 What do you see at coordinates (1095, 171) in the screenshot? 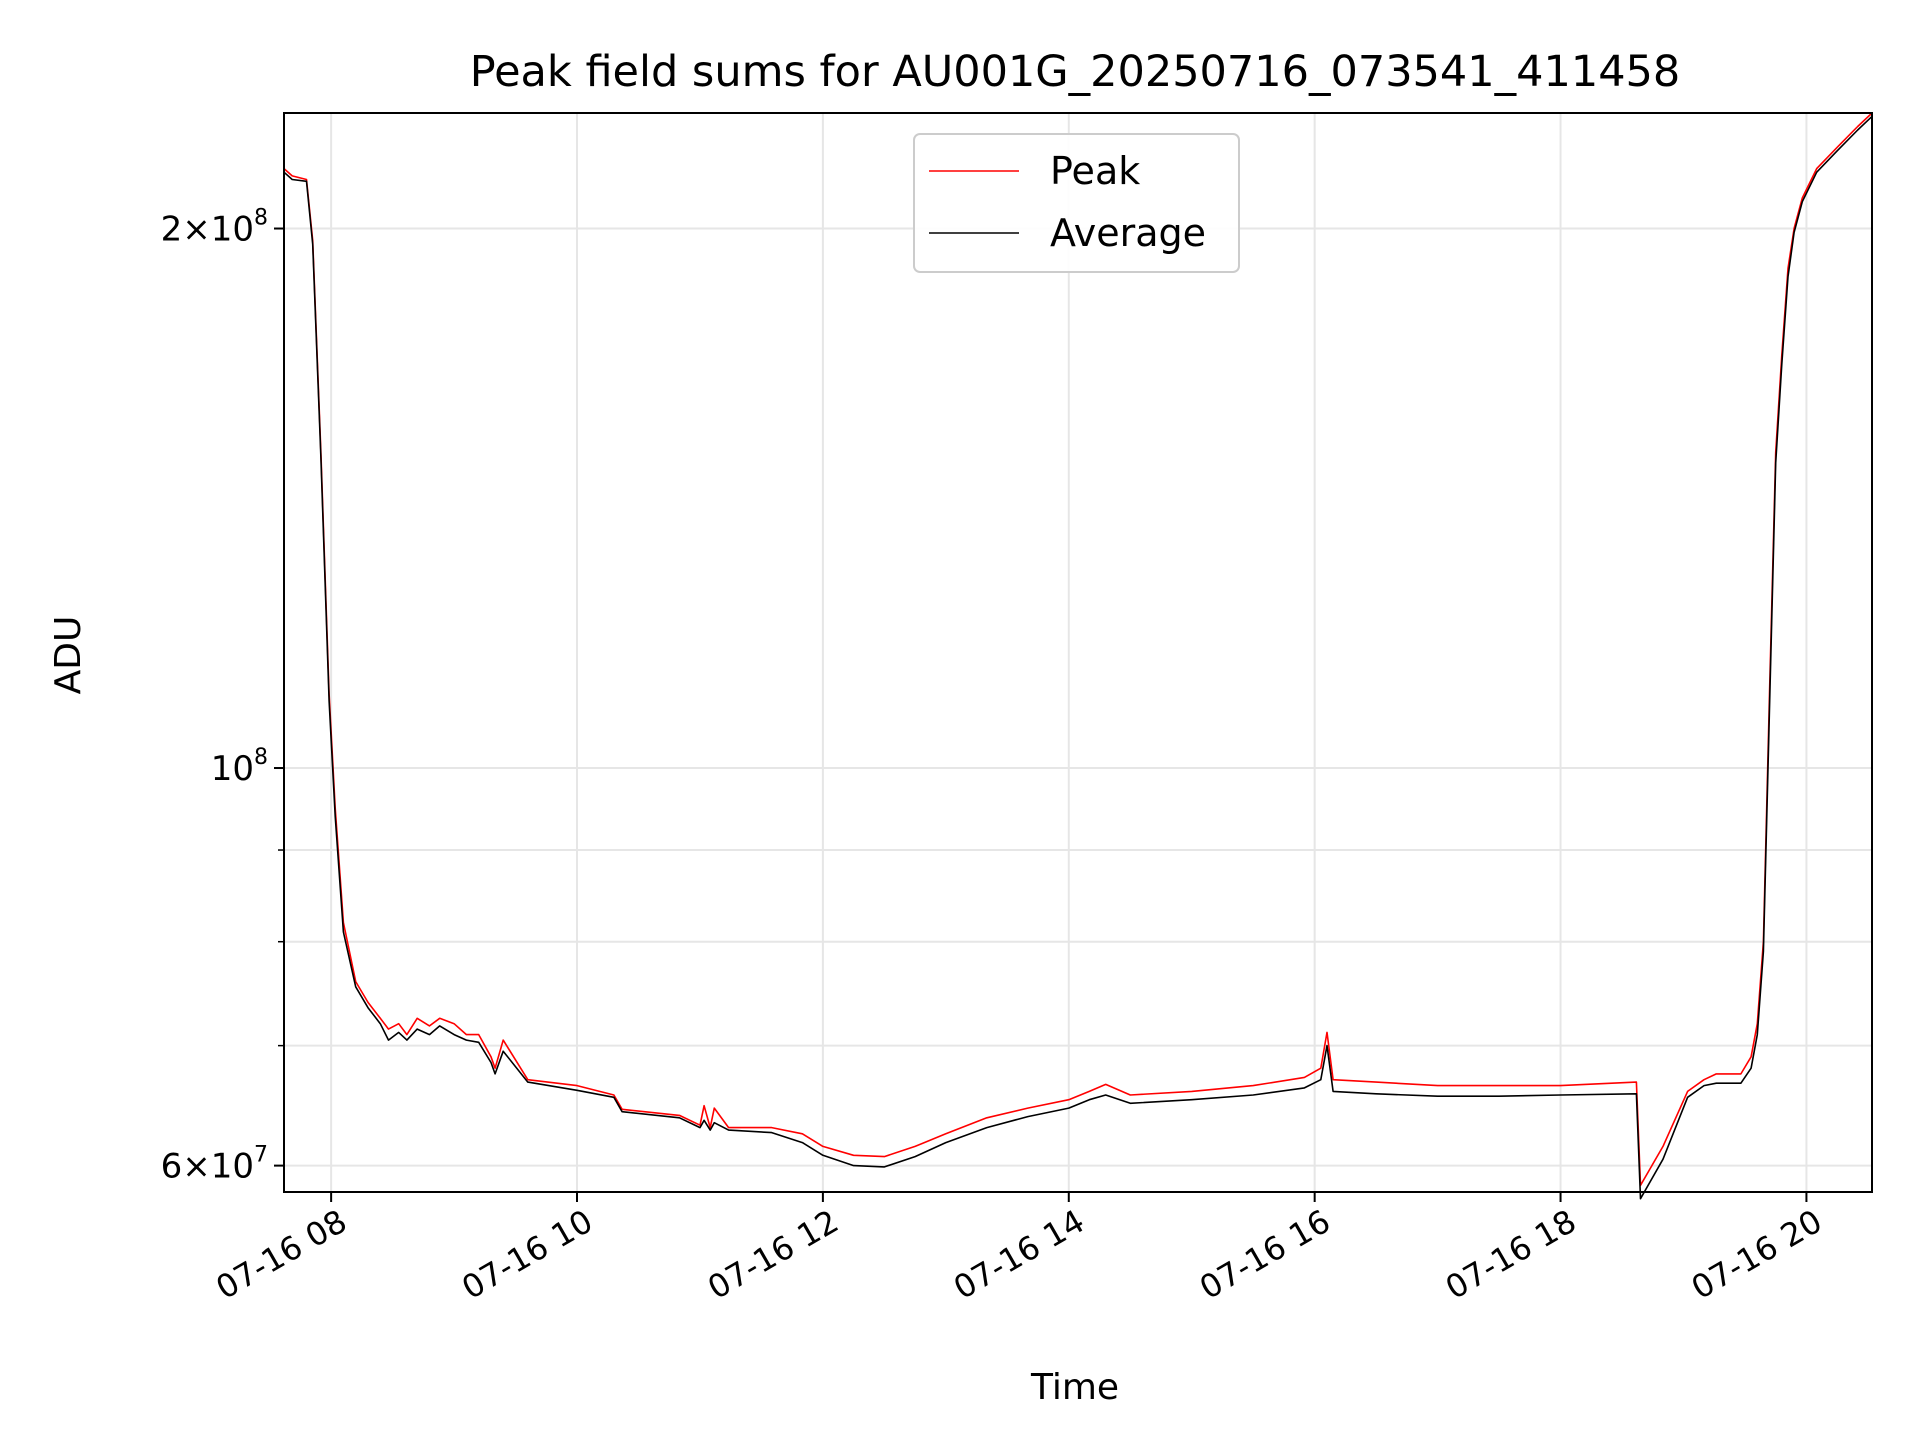
I see `legend-peak-label: Peak` at bounding box center [1095, 171].